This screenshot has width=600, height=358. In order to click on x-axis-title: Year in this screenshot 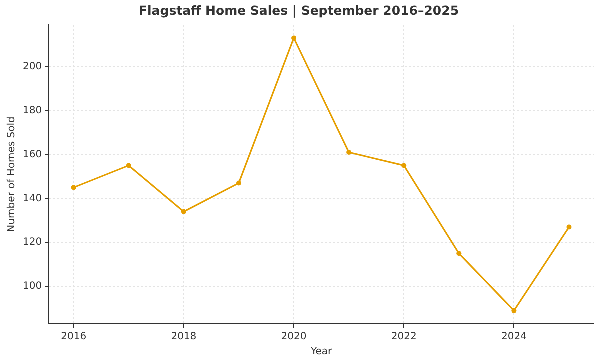, I will do `click(322, 352)`.